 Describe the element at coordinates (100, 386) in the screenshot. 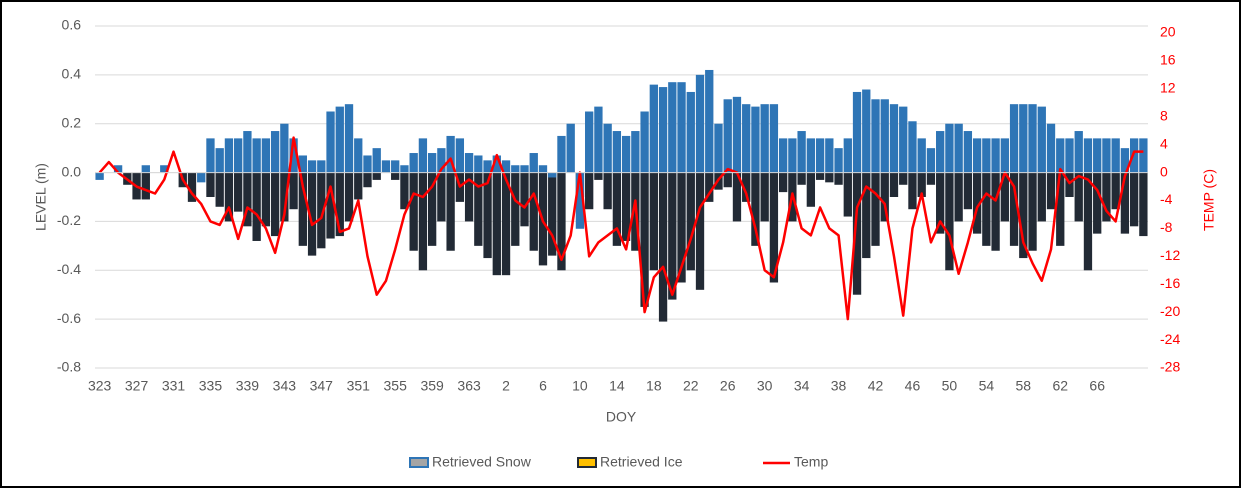

I see `x-tick-label: 323` at that location.